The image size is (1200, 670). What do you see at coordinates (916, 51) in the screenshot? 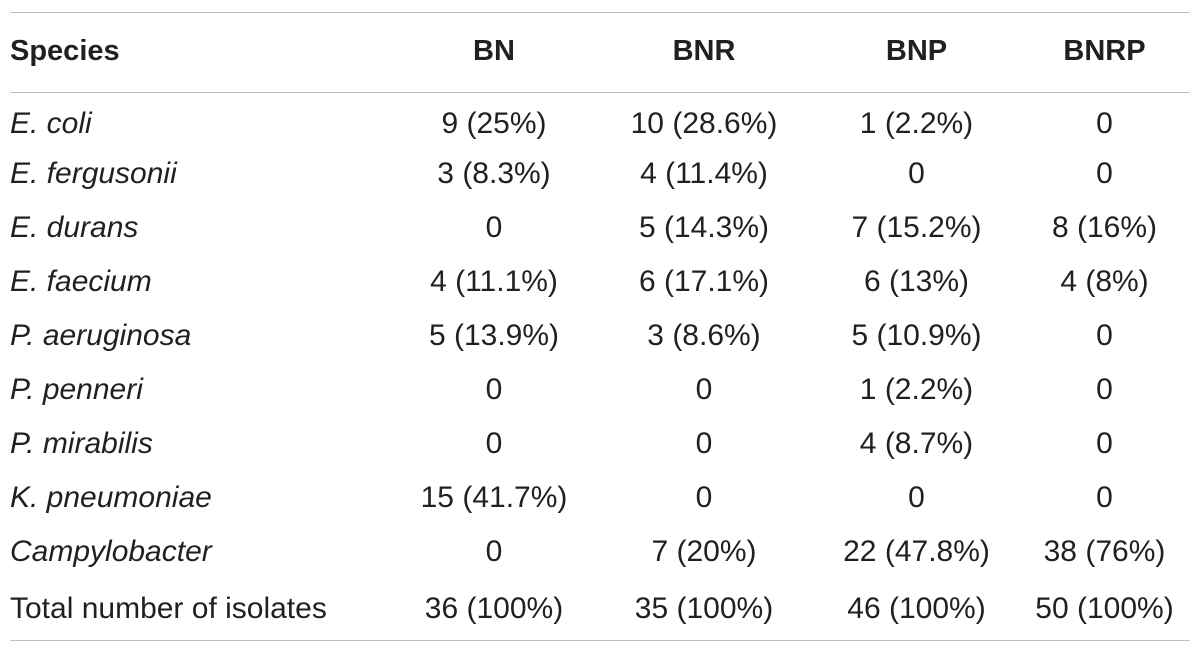
I see `column-header-bnp: BNP` at bounding box center [916, 51].